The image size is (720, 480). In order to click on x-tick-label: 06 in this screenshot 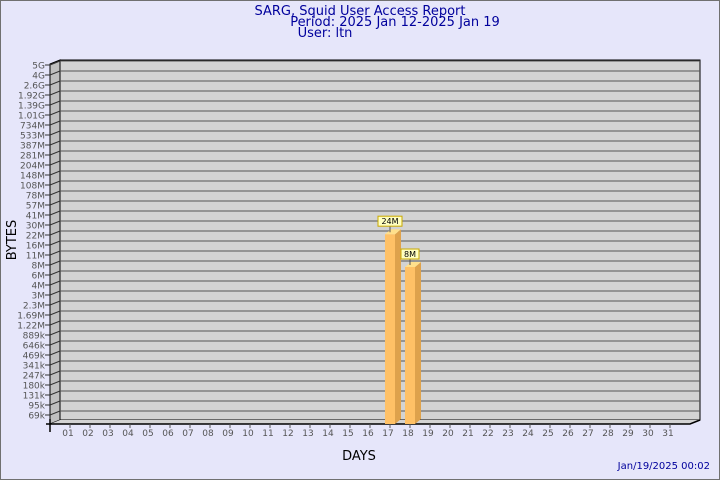, I will do `click(168, 434)`.